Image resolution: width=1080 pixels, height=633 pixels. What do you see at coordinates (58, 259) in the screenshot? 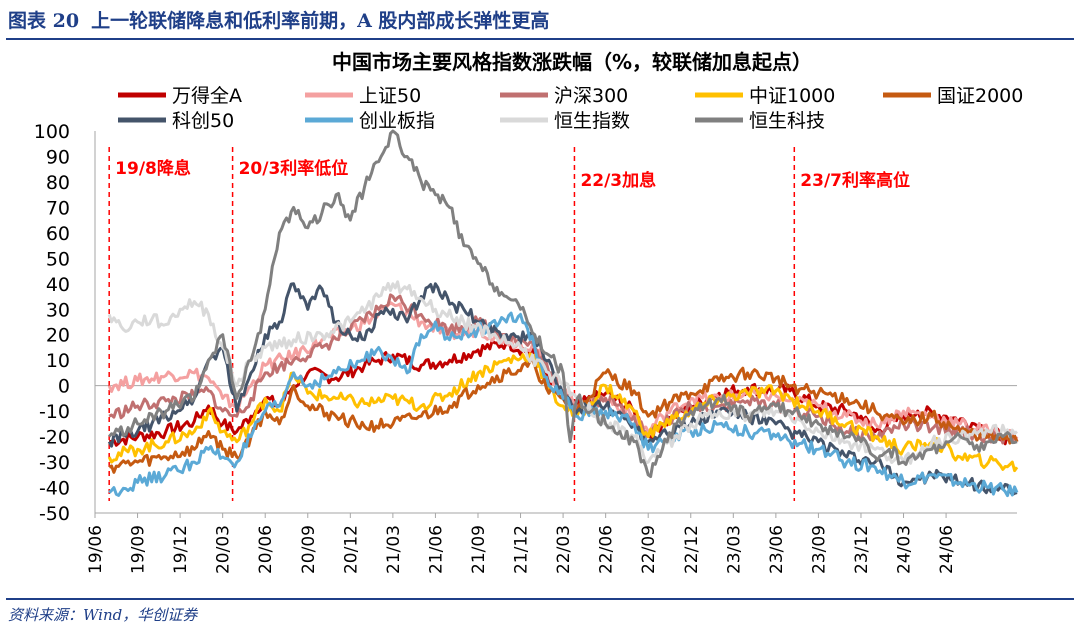
I see `y-tick-label: 50` at bounding box center [58, 259].